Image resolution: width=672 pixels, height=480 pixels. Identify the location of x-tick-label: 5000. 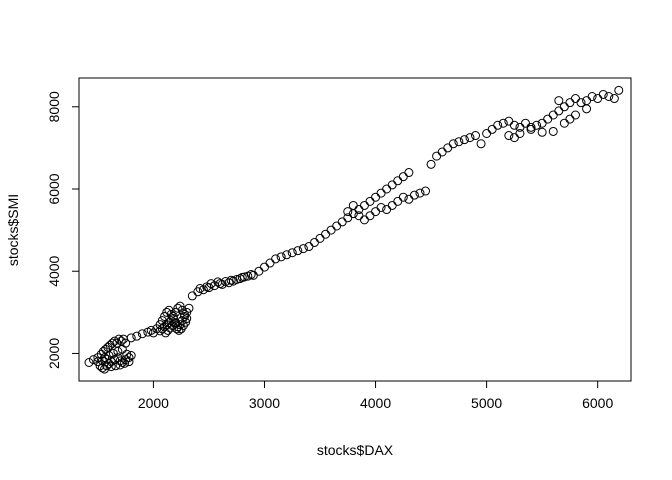
(486, 403).